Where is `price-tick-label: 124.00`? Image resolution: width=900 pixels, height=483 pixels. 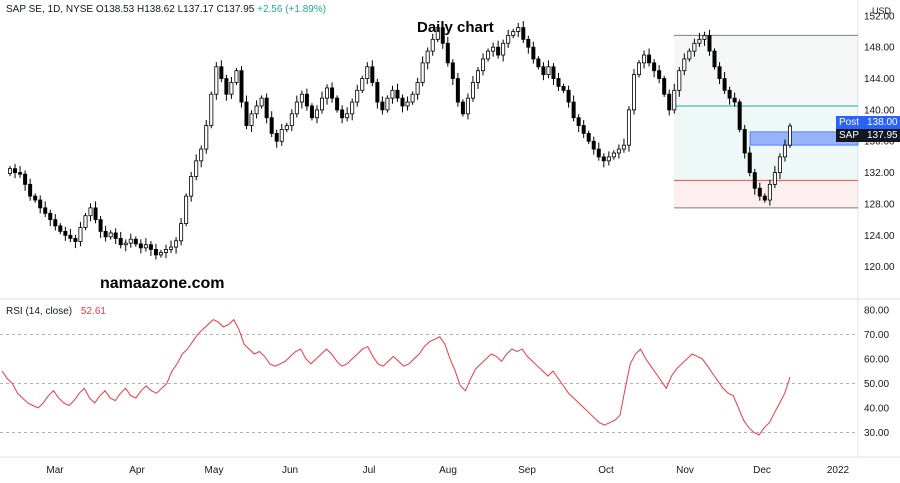
price-tick-label: 124.00 is located at coordinates (879, 236).